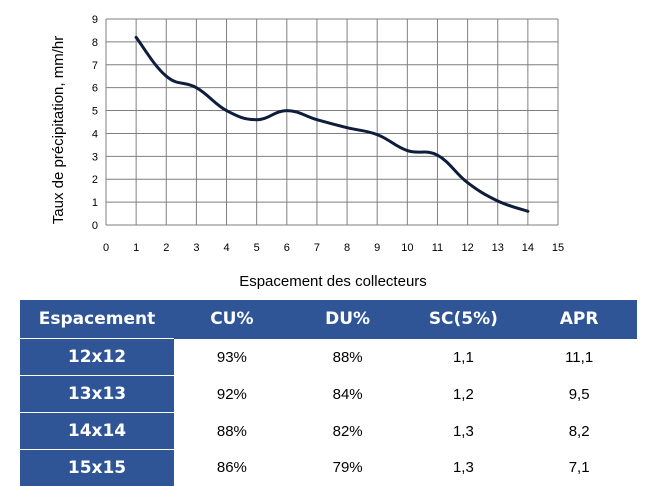  I want to click on x-tick-label: 14, so click(528, 248).